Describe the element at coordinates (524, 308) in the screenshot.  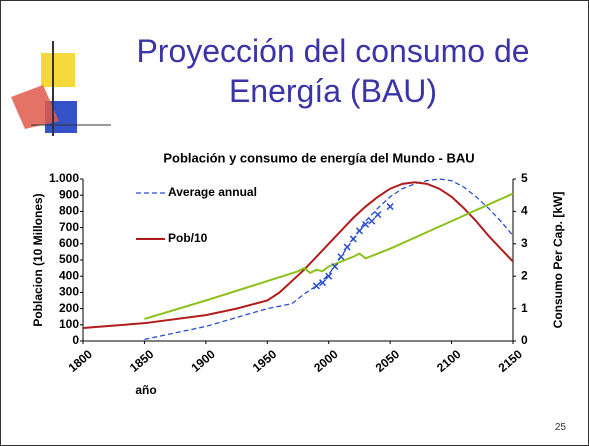
I see `y2-tick-label: 1` at that location.